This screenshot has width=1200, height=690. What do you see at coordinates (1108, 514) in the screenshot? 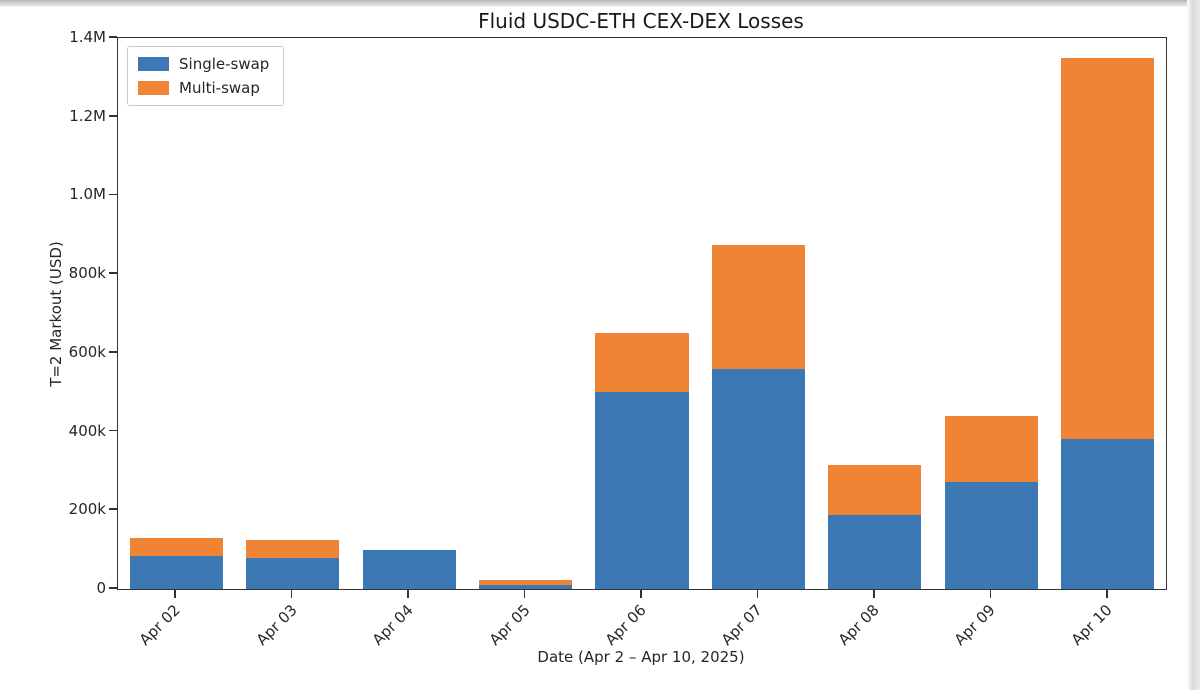
I see `bar-apr-10-single-swap` at bounding box center [1108, 514].